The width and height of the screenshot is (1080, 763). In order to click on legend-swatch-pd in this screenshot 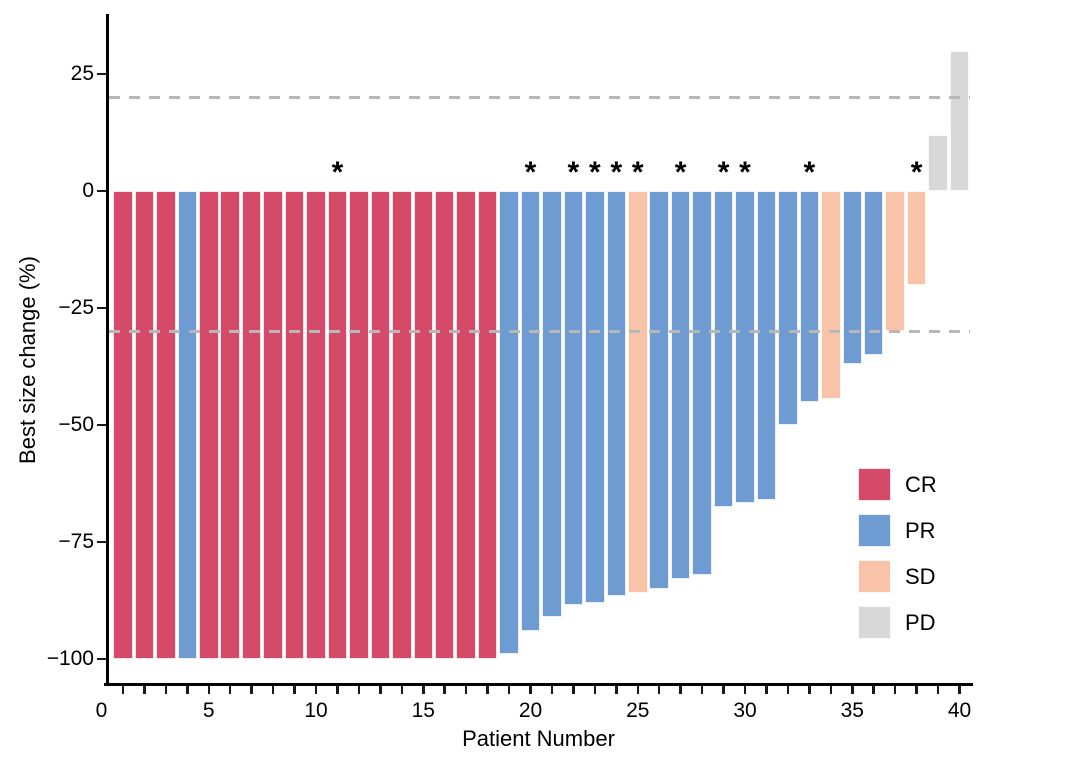, I will do `click(874, 622)`.